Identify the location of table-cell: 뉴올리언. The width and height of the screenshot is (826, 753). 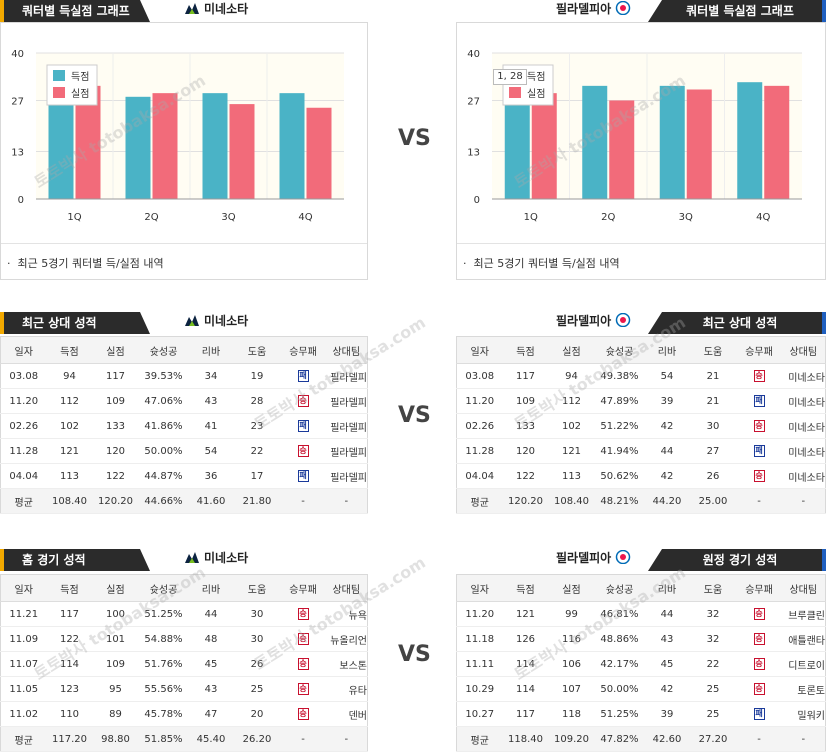
(346, 639).